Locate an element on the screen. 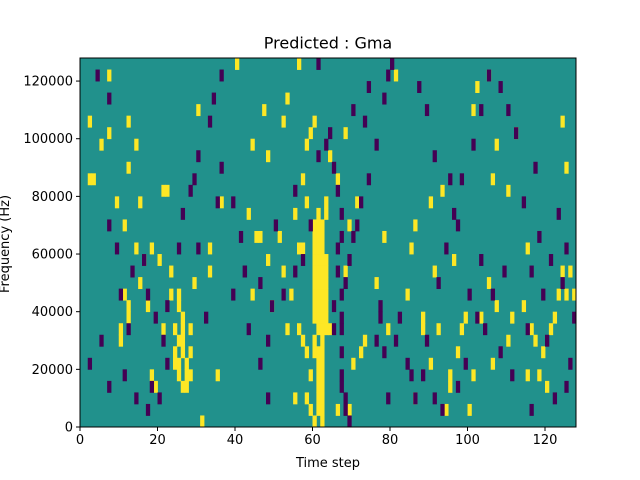  y-tick-label: 0 is located at coordinates (69, 428).